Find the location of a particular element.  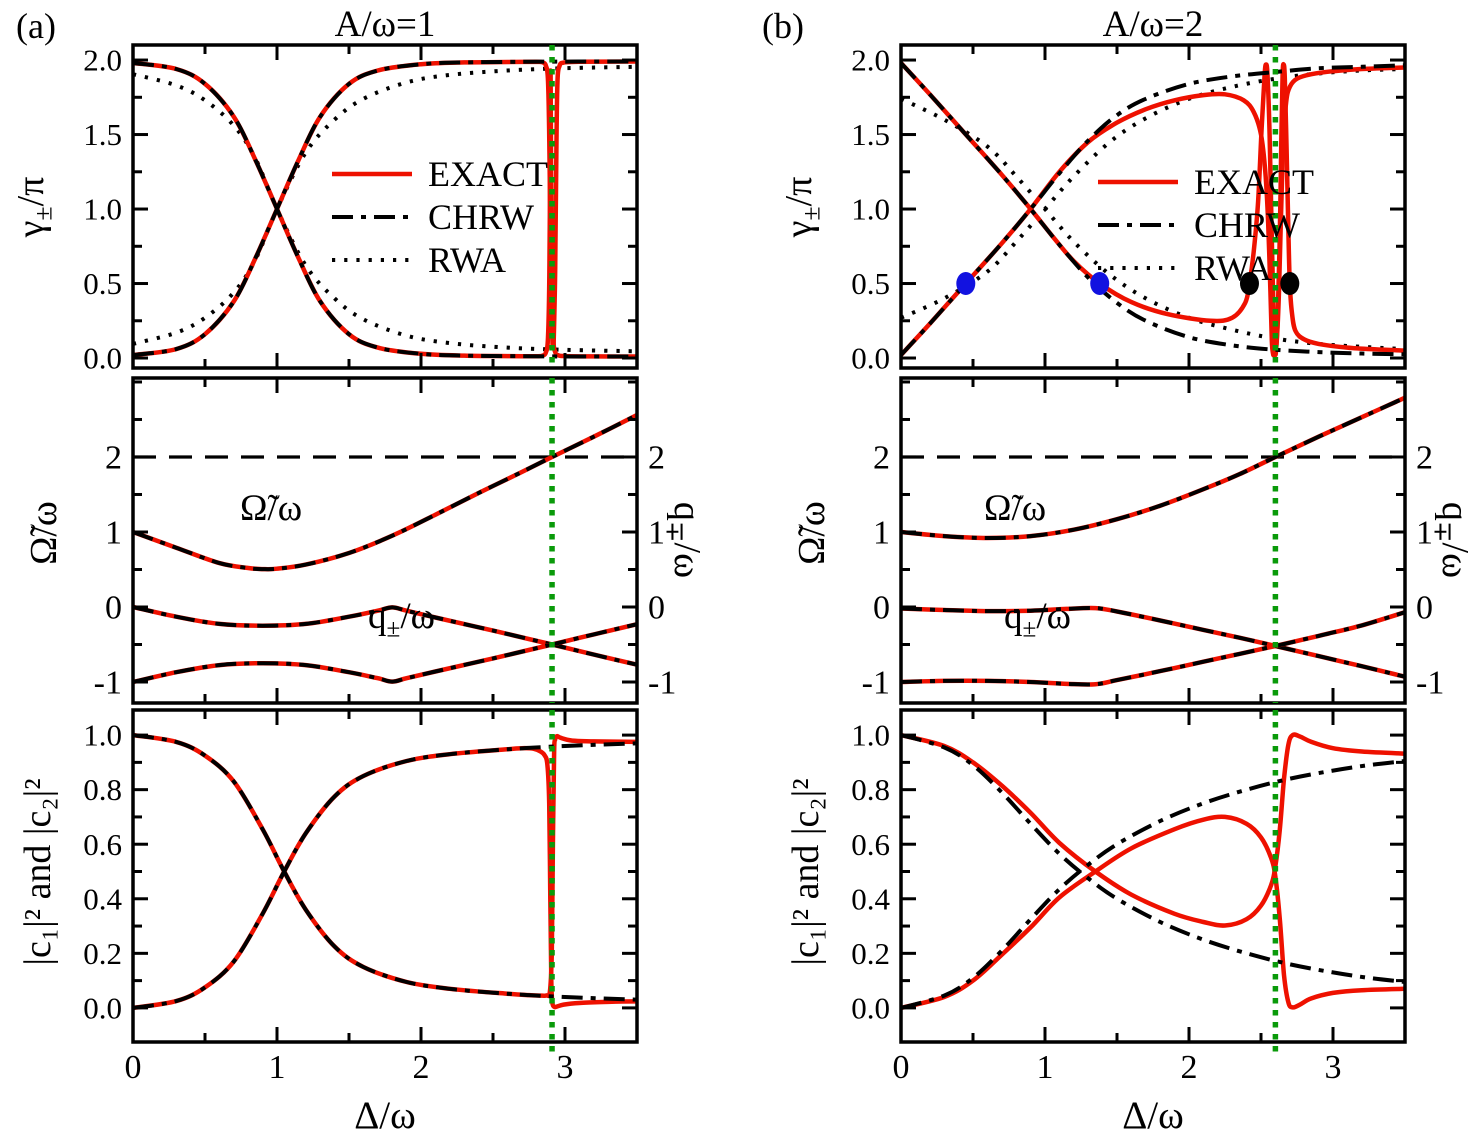

y-axis-label-c-a: |c₁|² and |c₂|² is located at coordinates (38, 872).